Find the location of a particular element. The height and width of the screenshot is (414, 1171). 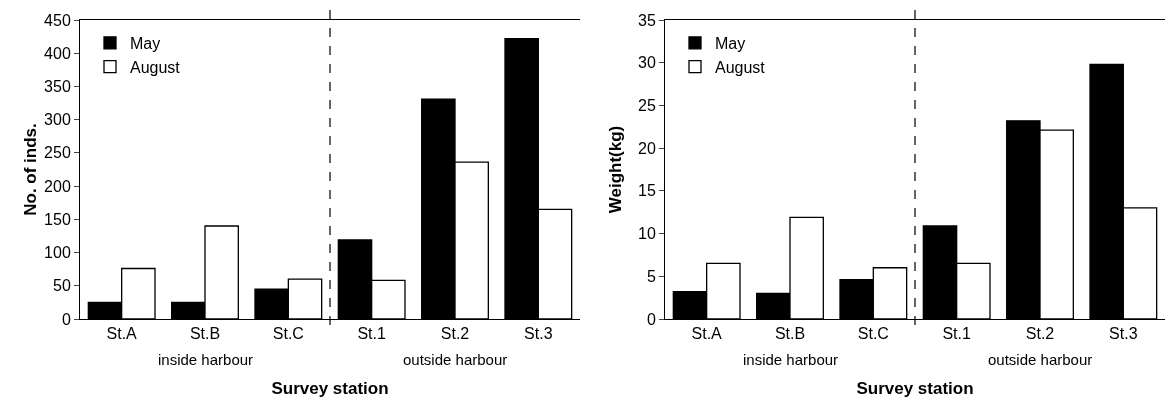

y-tick-label: 20 is located at coordinates (647, 148).